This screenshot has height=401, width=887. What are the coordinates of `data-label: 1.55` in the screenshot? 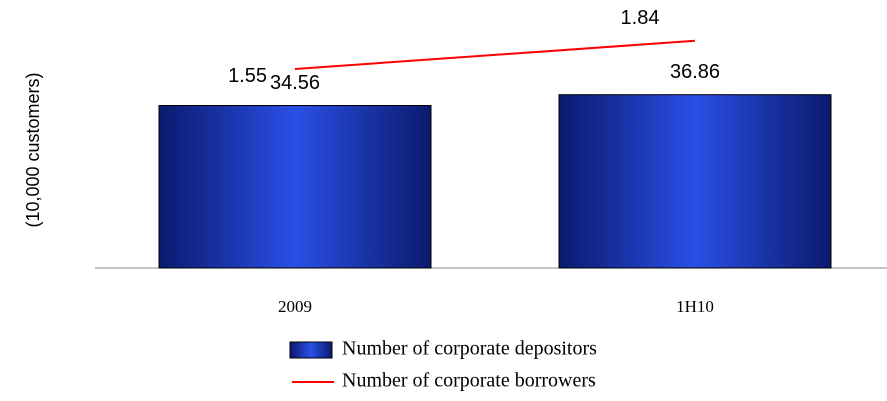 It's located at (247, 76).